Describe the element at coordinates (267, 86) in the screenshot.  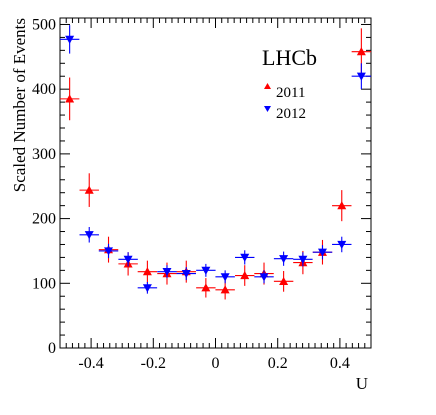
I see `legend-marker-2011` at that location.